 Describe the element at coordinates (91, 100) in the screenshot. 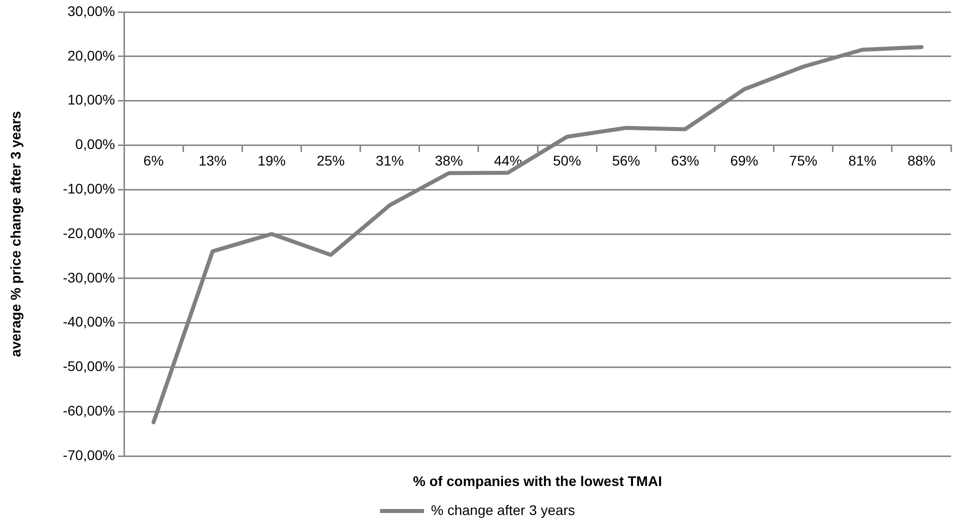

I see `y-tick-label: 10,00%` at that location.